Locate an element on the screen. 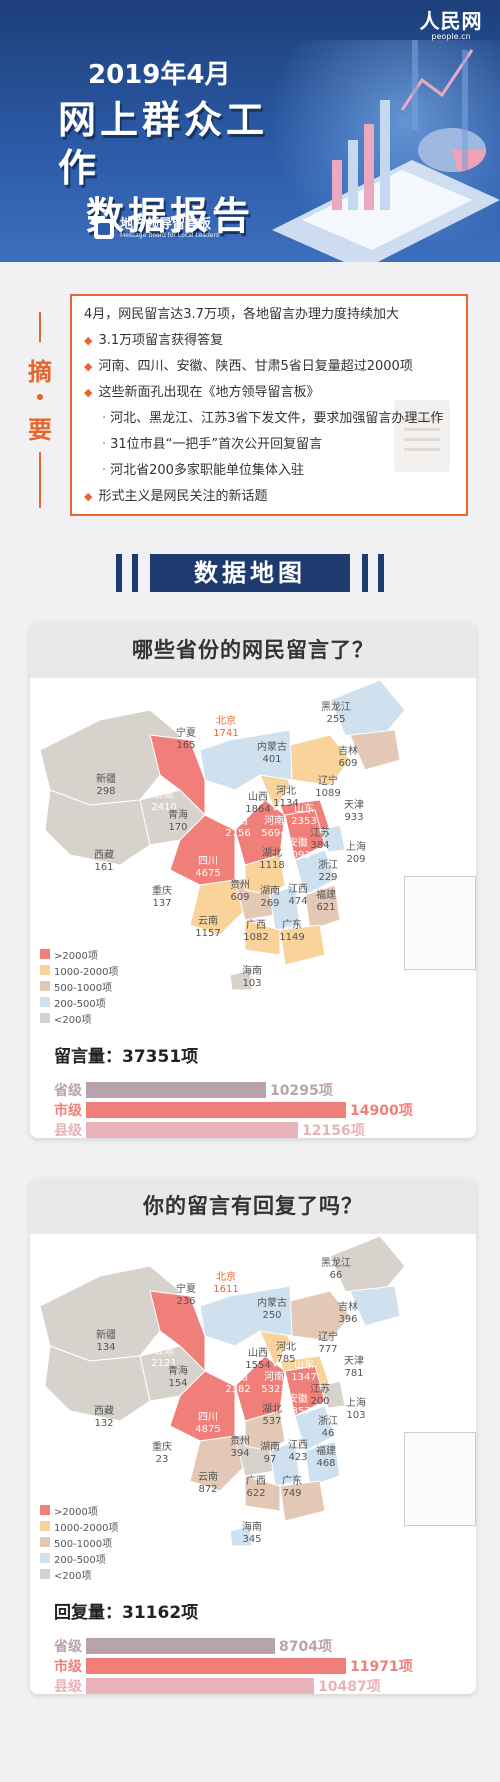  province-name: 山东 is located at coordinates (304, 809).